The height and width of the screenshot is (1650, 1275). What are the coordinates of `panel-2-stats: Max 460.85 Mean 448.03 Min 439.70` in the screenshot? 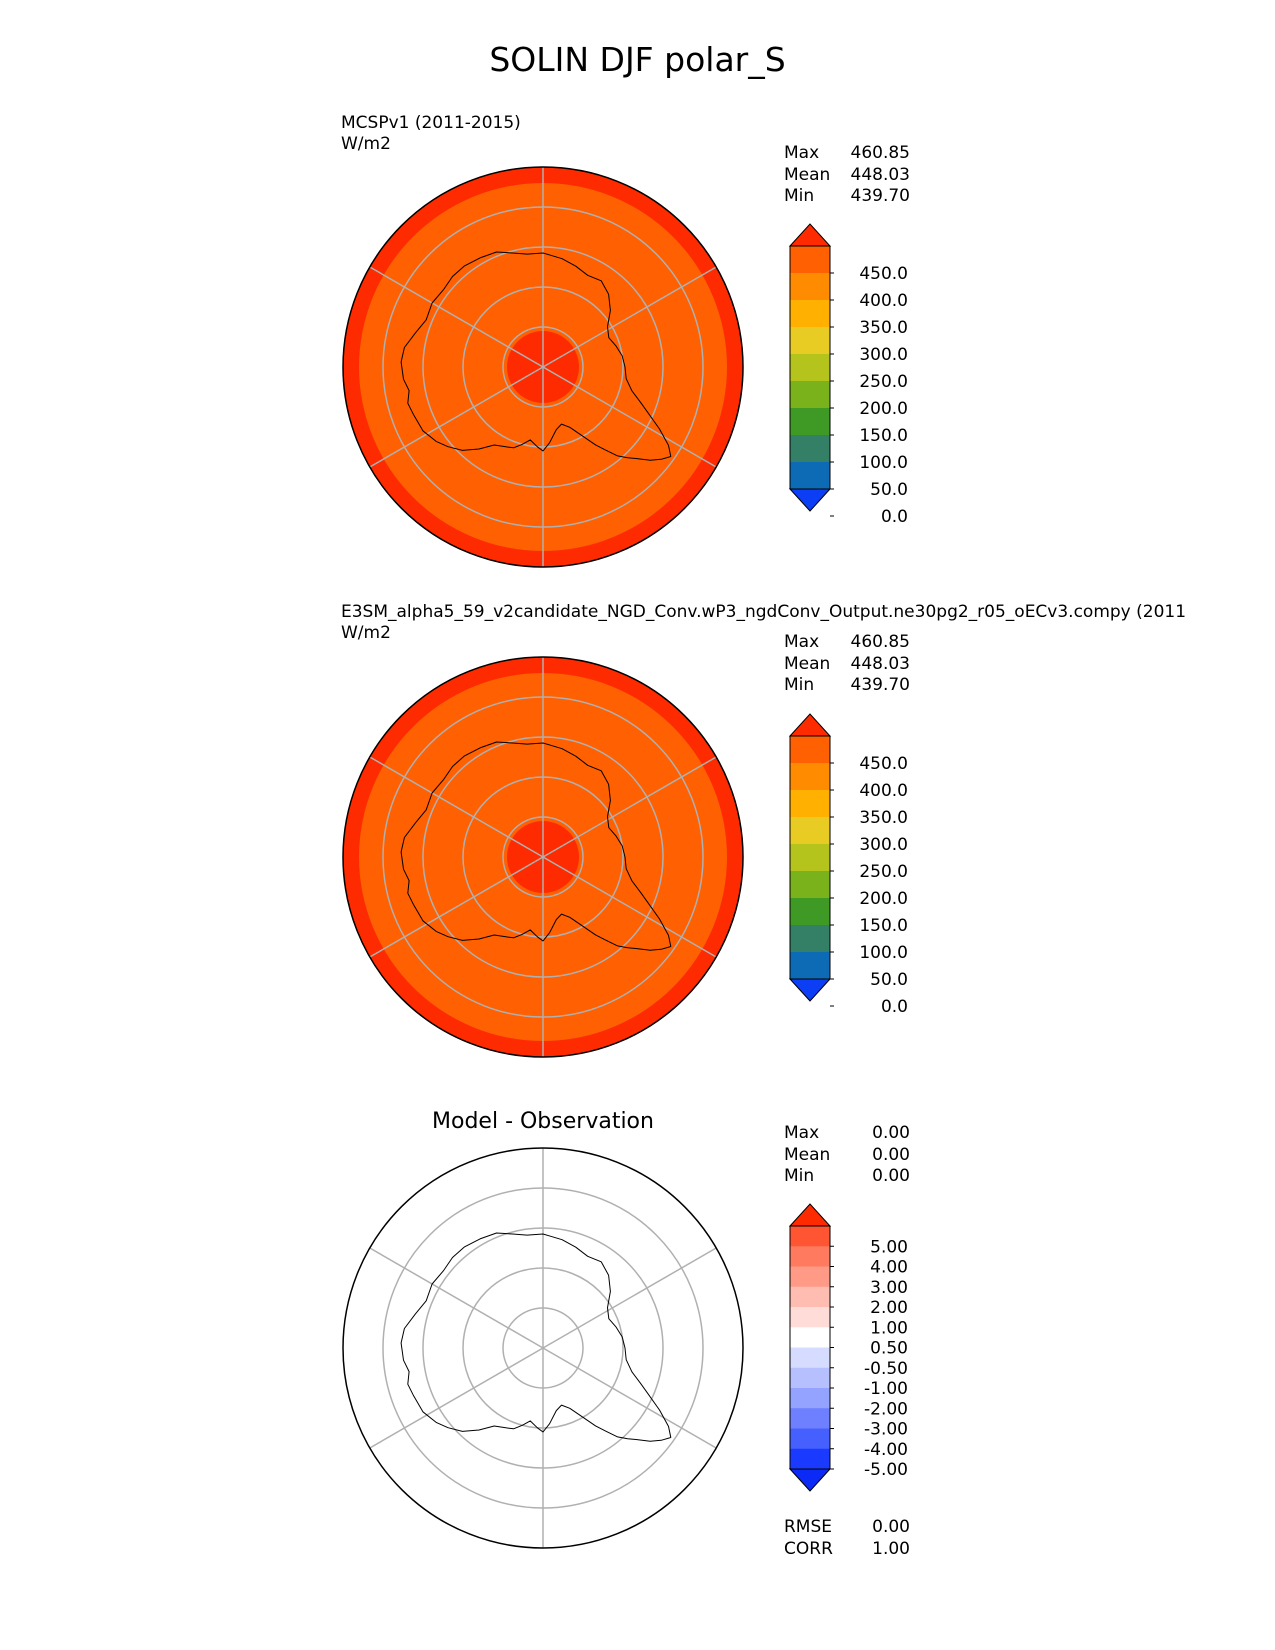 It's located at (847, 664).